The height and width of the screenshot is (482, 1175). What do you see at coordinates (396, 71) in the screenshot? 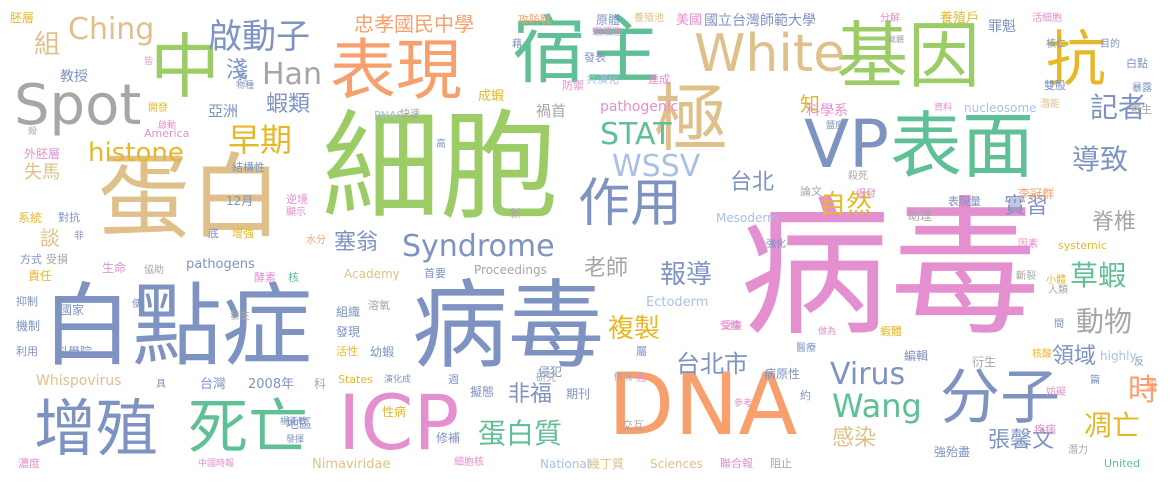
I see `word: 表現` at bounding box center [396, 71].